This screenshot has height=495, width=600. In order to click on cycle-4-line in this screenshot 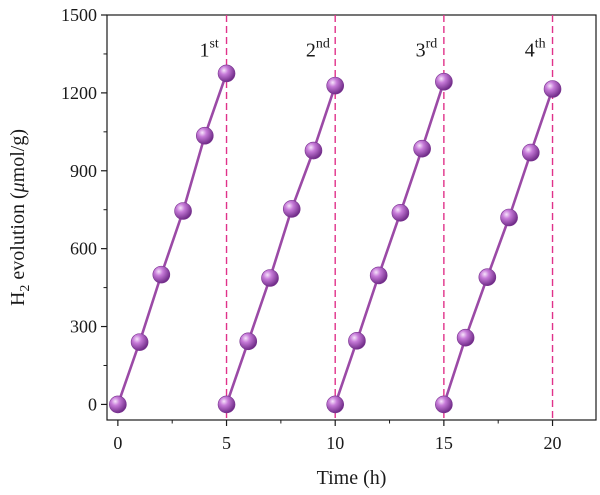, I will do `click(498, 246)`.